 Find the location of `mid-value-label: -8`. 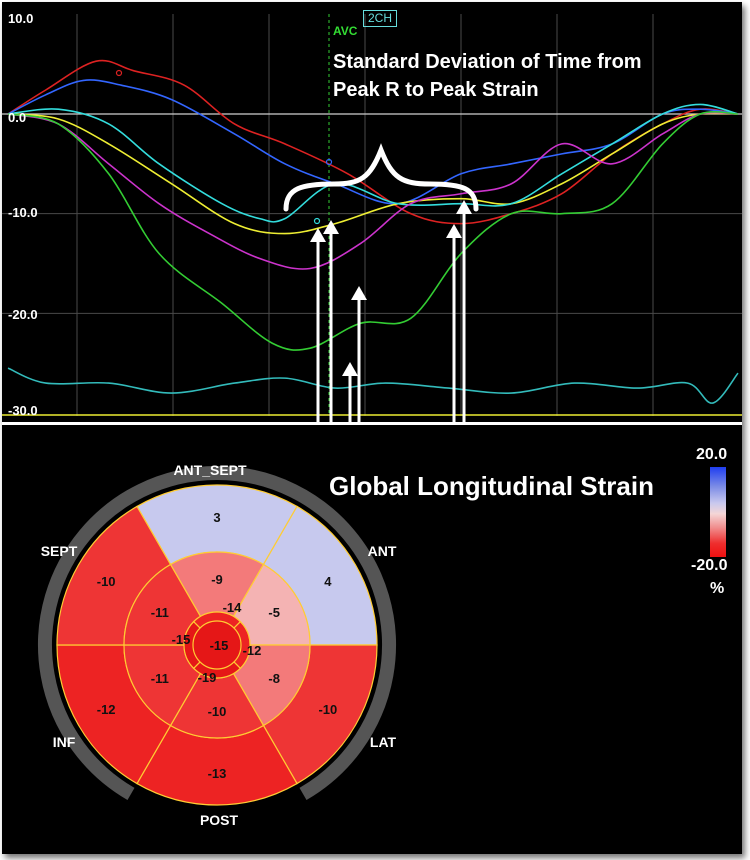

mid-value-label: -8 is located at coordinates (274, 678).